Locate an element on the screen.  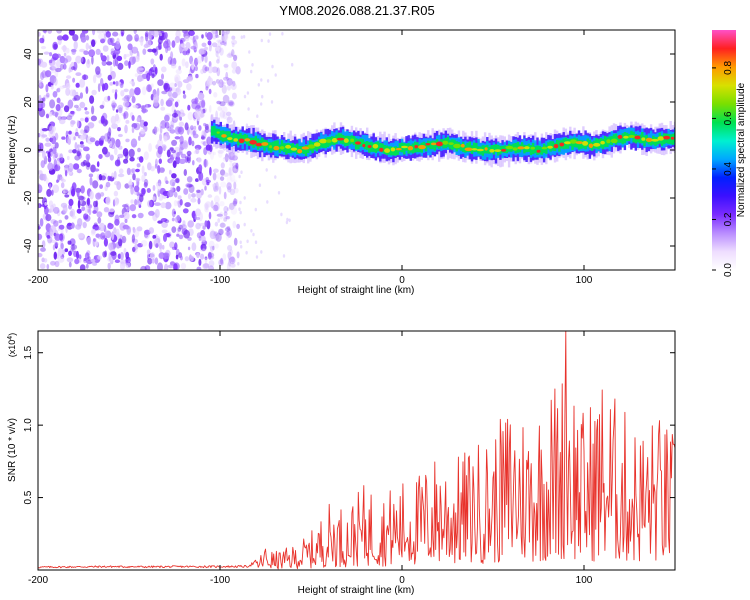
snr-x-tick-label: -100 is located at coordinates (220, 580).